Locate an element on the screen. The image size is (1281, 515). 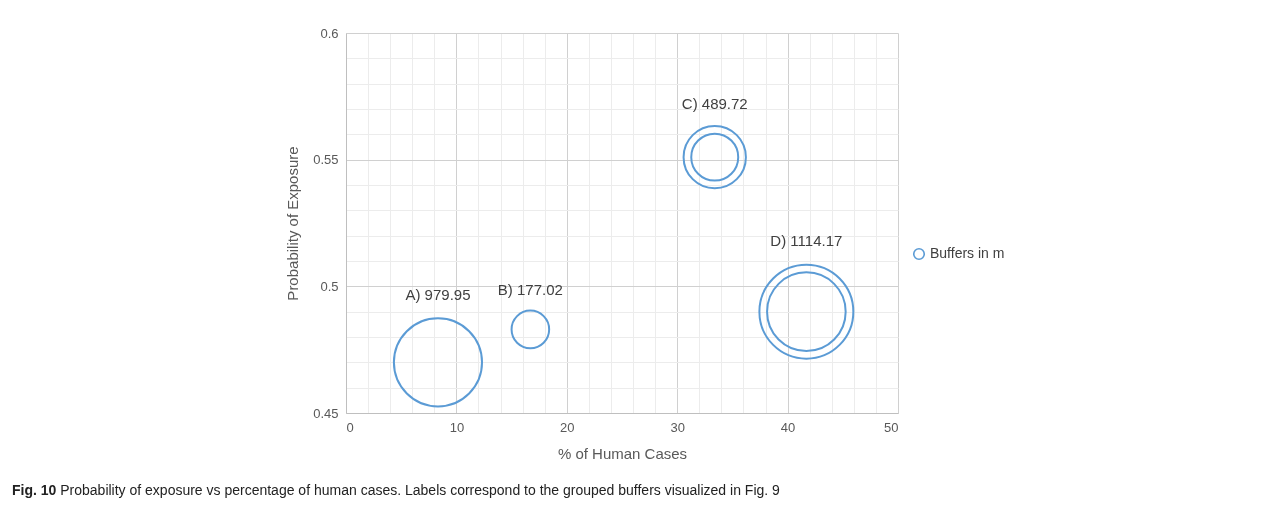
x-tick-label: 40 is located at coordinates (788, 427).